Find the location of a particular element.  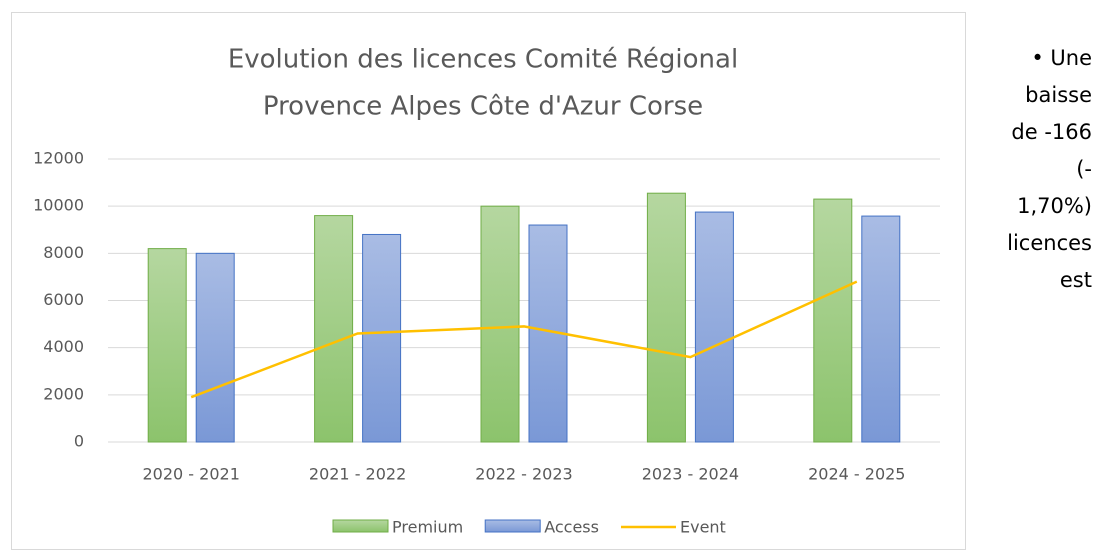

y-tick-label: 12000 is located at coordinates (58, 158).